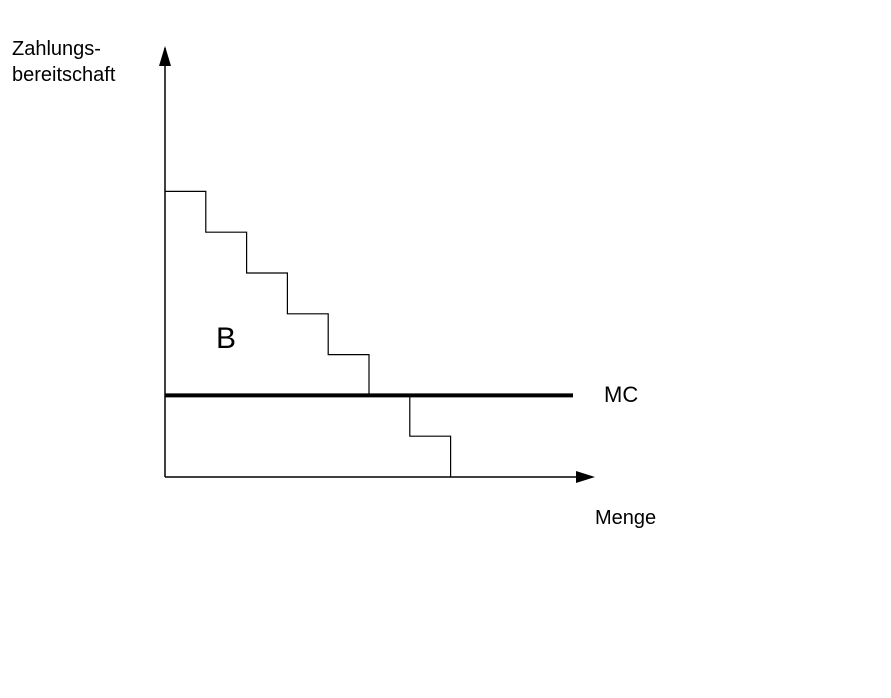  Describe the element at coordinates (626, 518) in the screenshot. I see `x-axis-label: Menge` at that location.